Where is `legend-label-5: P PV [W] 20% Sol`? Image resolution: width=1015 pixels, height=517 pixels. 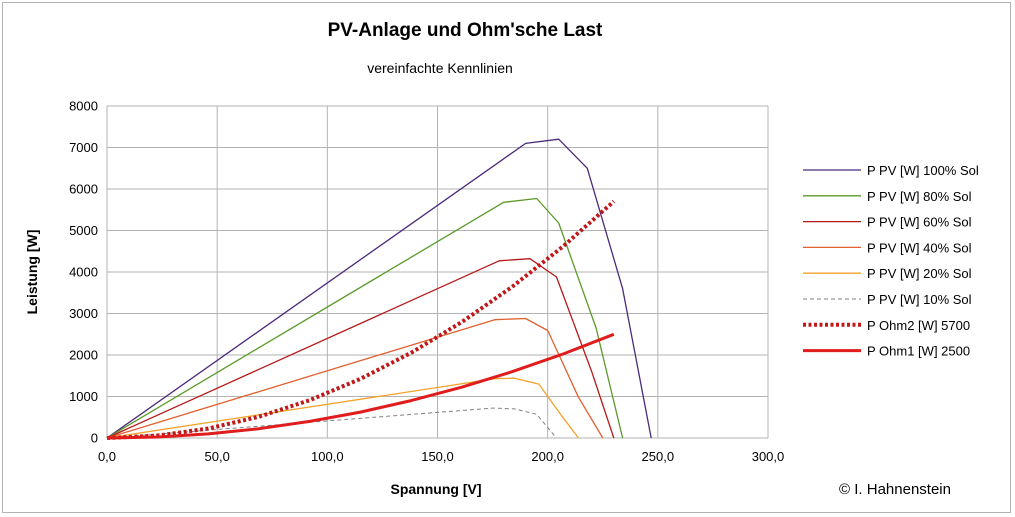 legend-label-5: P PV [W] 20% Sol is located at coordinates (919, 273).